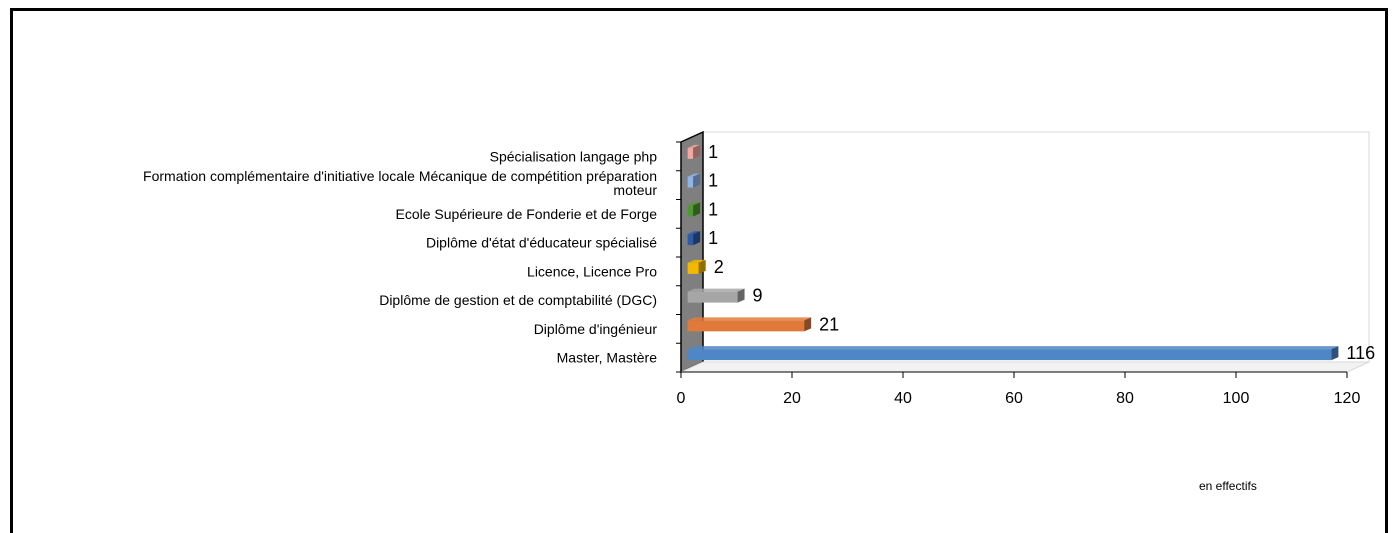  Describe the element at coordinates (903, 398) in the screenshot. I see `x-tick-label: 40` at that location.